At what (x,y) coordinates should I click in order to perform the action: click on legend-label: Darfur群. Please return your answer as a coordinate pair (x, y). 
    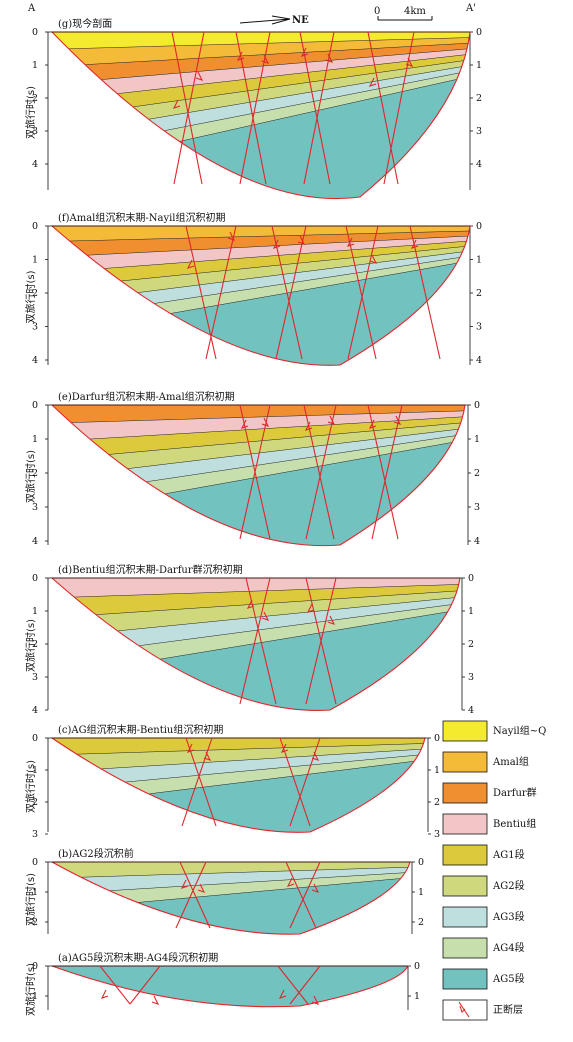
    Looking at the image, I should click on (515, 792).